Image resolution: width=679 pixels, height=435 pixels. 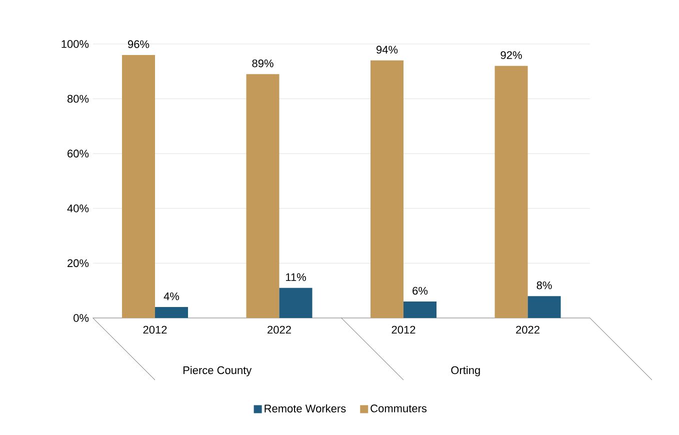 What do you see at coordinates (296, 277) in the screenshot?
I see `data-label: 11%` at bounding box center [296, 277].